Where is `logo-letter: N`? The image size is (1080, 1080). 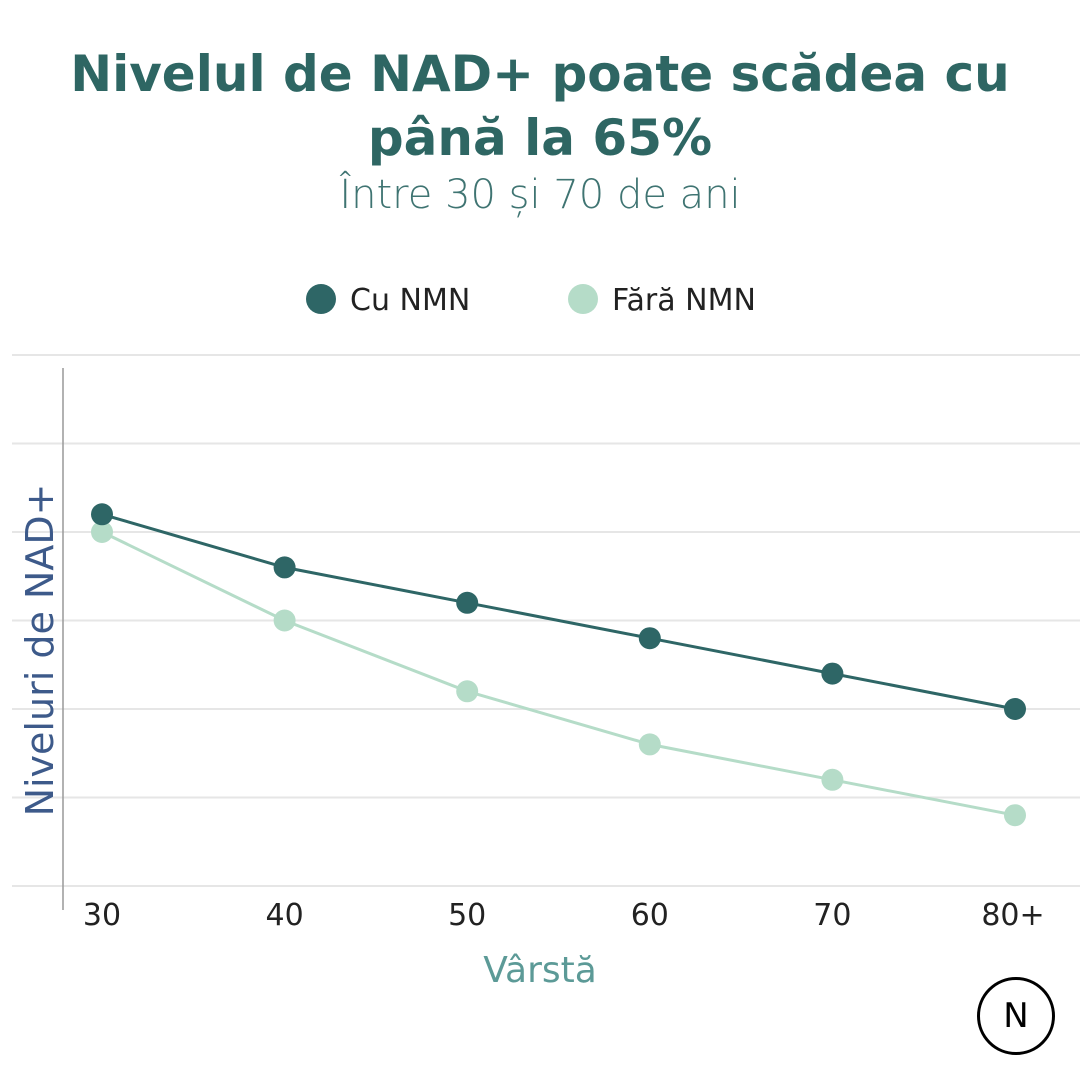
logo-letter: N is located at coordinates (1016, 1016).